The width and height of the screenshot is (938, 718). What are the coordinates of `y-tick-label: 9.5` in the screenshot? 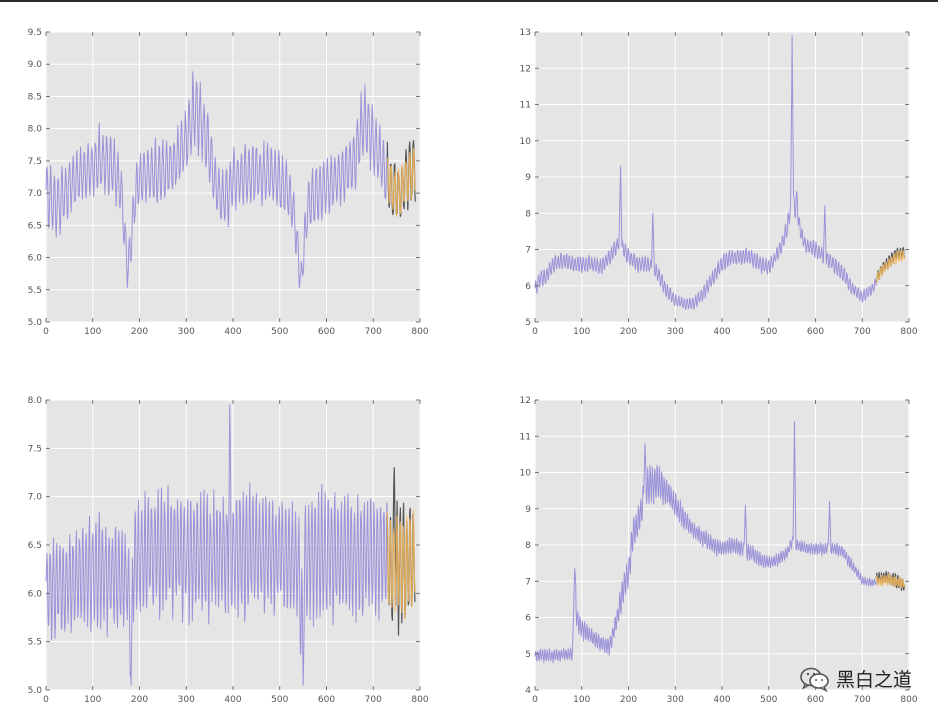 It's located at (35, 33).